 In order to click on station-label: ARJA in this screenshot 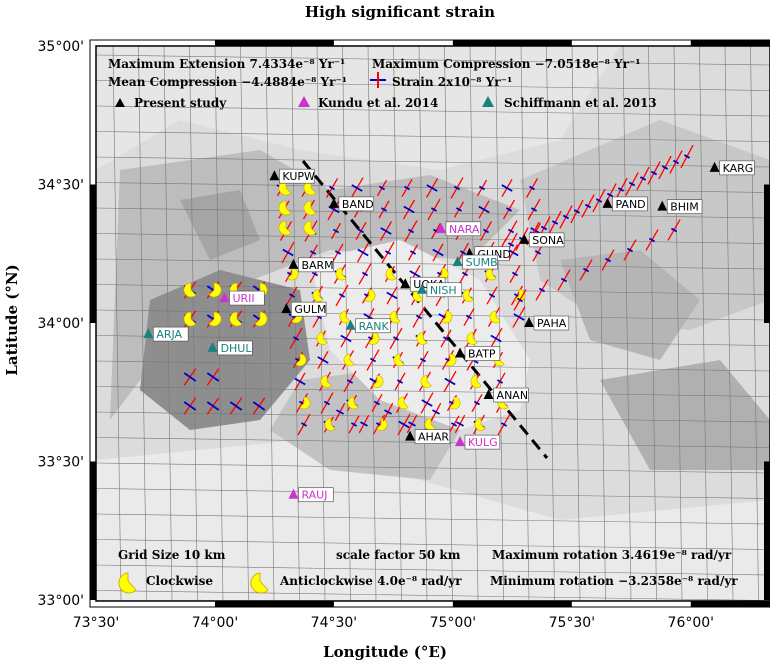, I will do `click(169, 334)`.